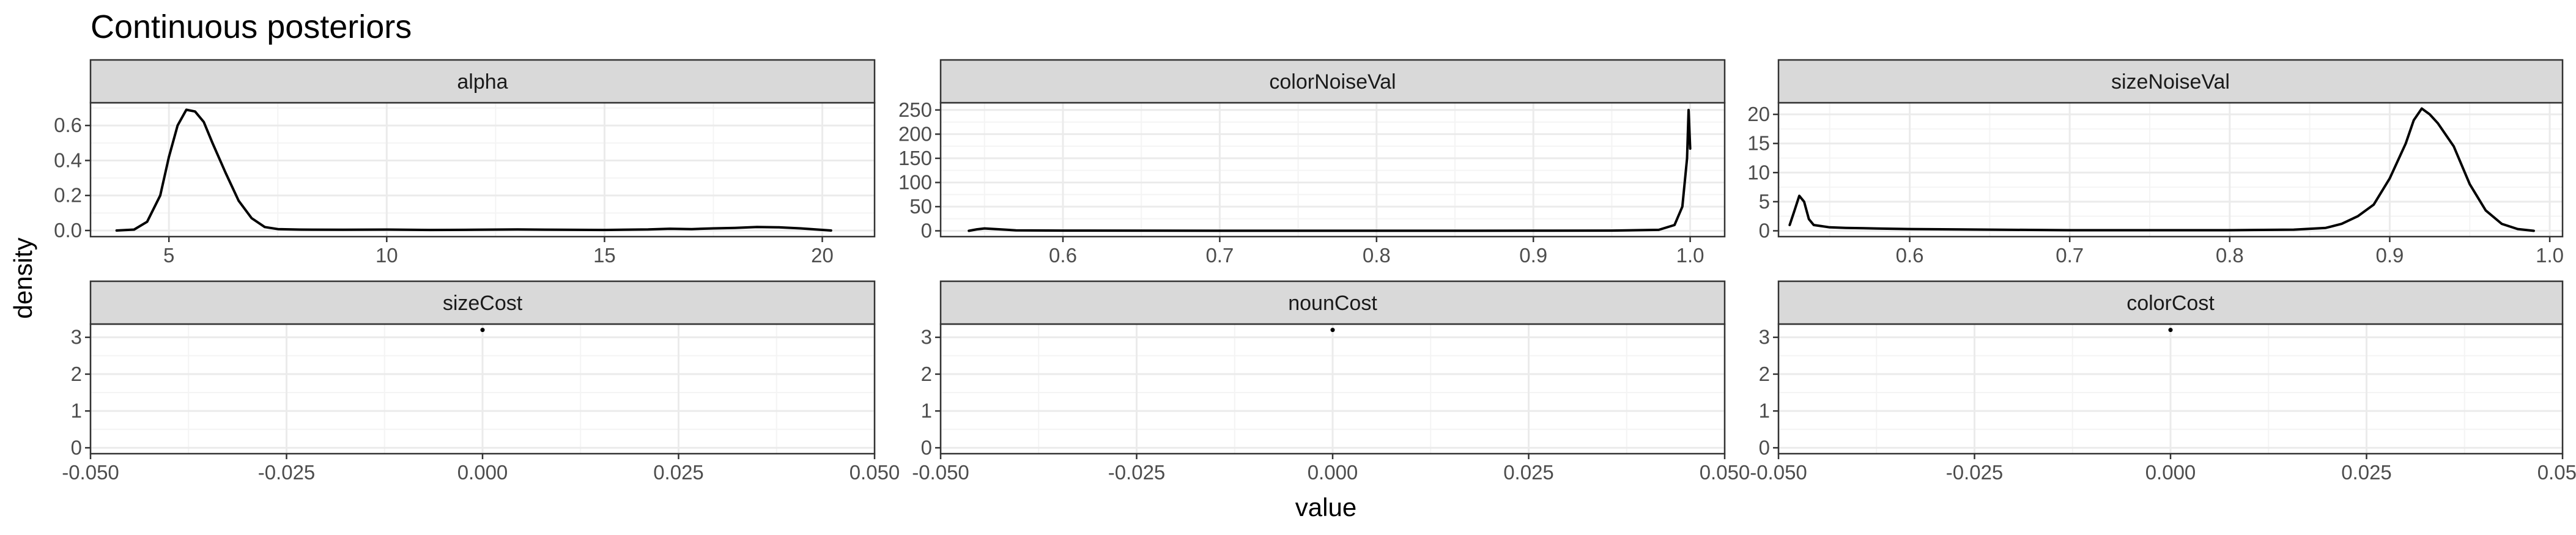 The image size is (2576, 535). What do you see at coordinates (68, 230) in the screenshot?
I see `y-tick-label: 0.0` at bounding box center [68, 230].